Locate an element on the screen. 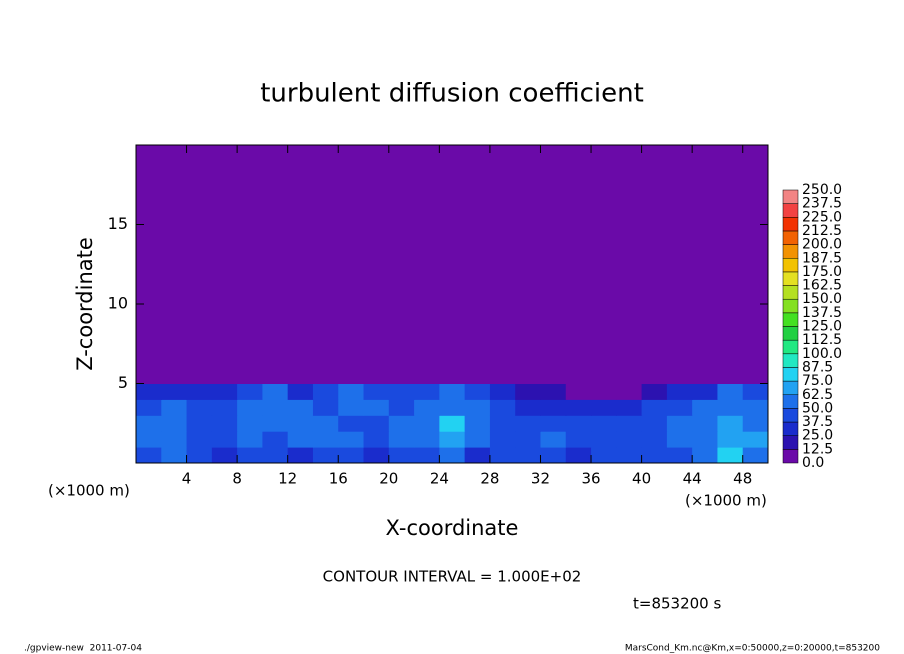 This screenshot has height=654, width=904. x-axis-label: X-coordinate is located at coordinates (452, 528).